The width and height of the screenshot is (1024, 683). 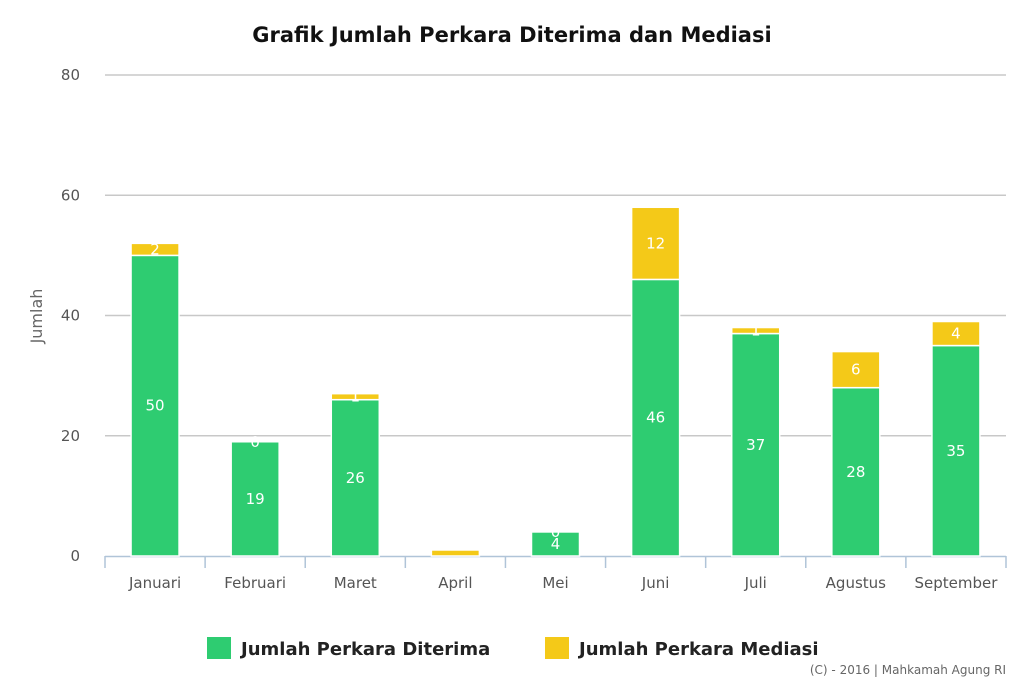 I want to click on data-label: 6, so click(x=856, y=370).